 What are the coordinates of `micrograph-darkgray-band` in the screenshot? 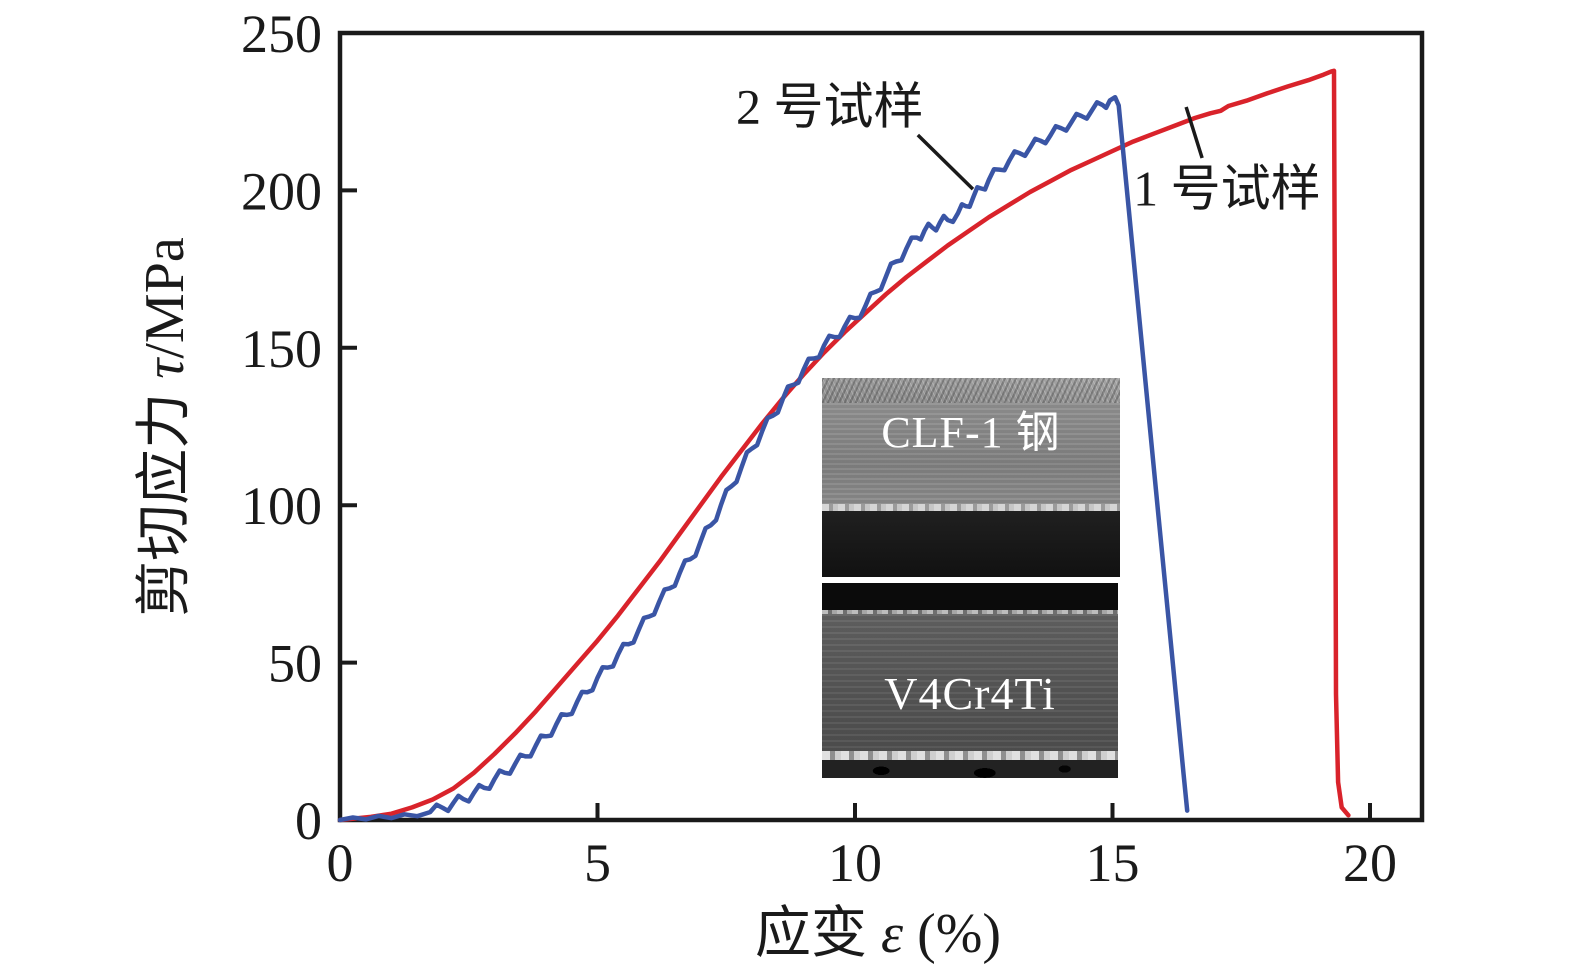 It's located at (970, 683).